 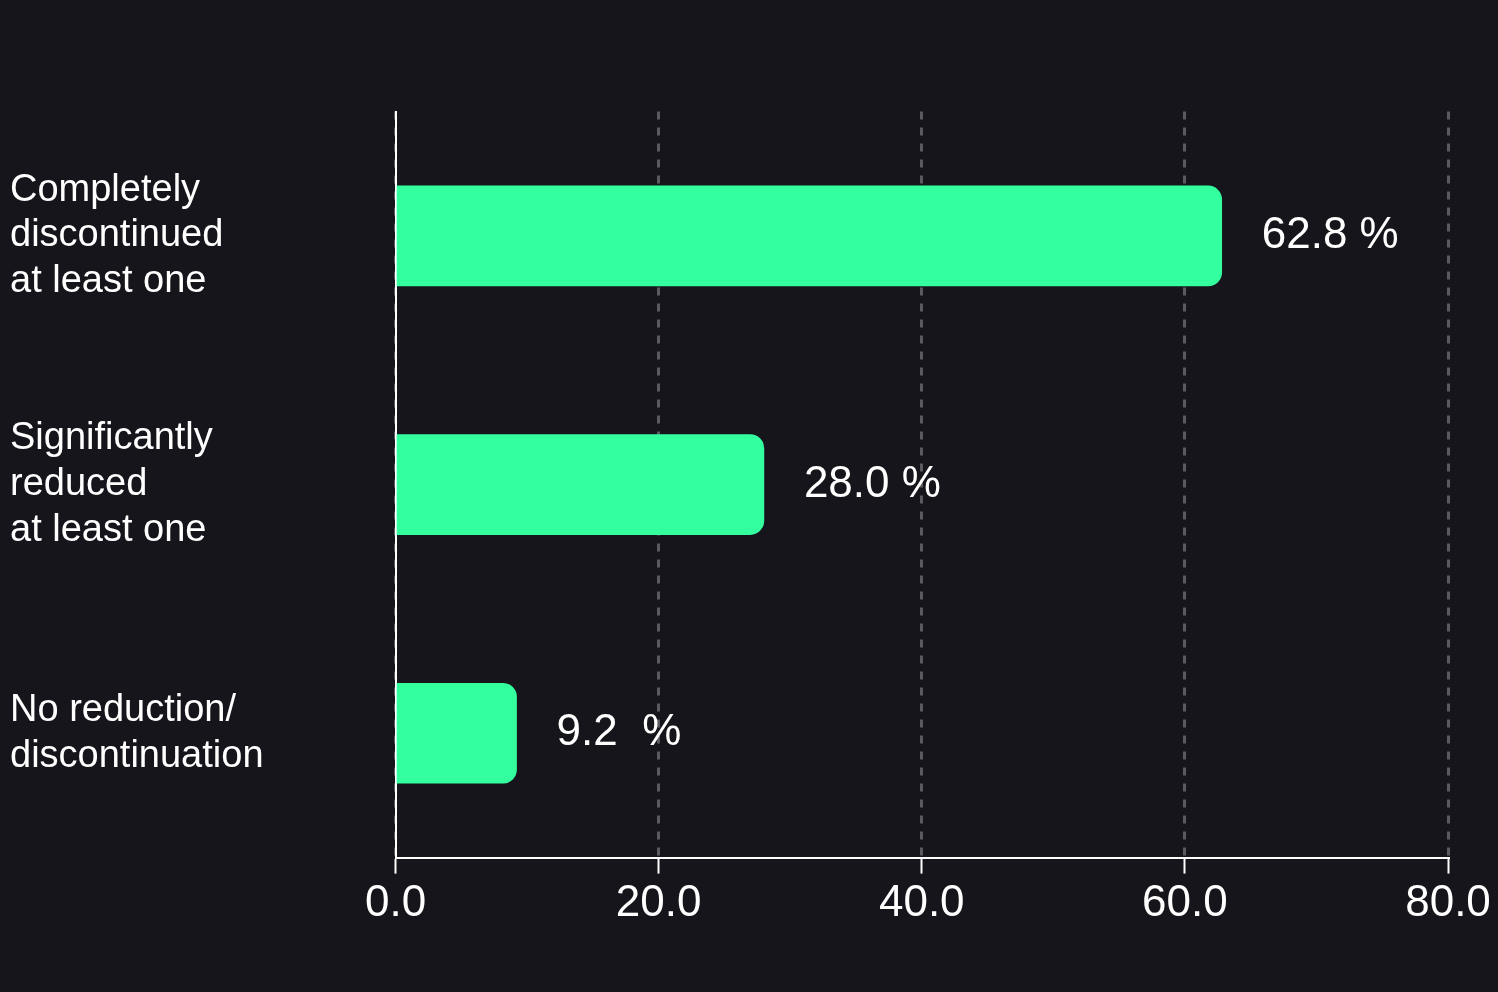 What do you see at coordinates (1185, 901) in the screenshot?
I see `x-tick-label: 60.0` at bounding box center [1185, 901].